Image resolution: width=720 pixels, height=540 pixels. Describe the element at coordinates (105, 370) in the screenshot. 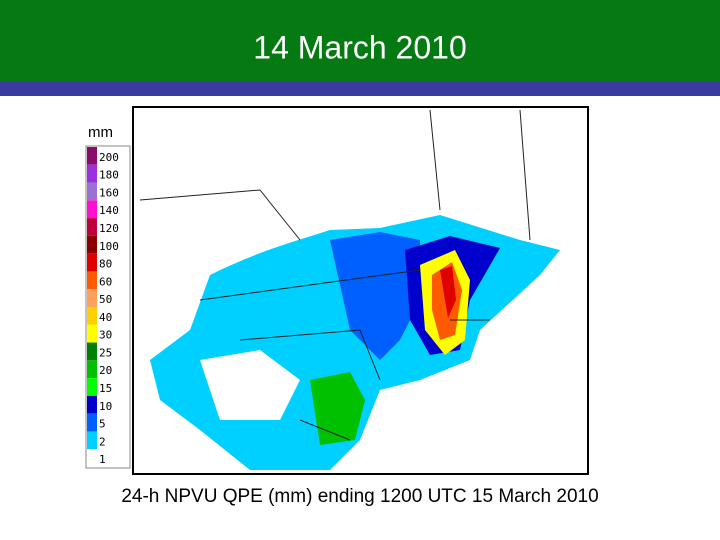

I see `legend-label: 20` at that location.